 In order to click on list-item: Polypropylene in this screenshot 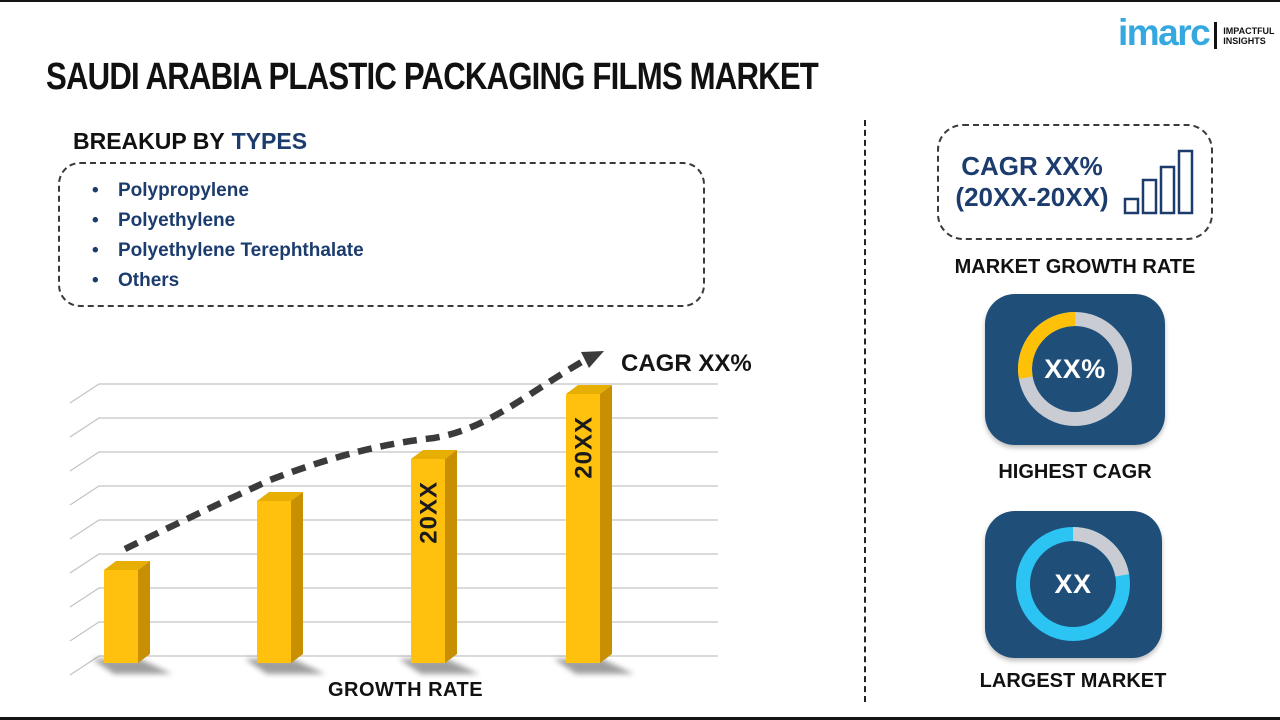, I will do `click(397, 191)`.